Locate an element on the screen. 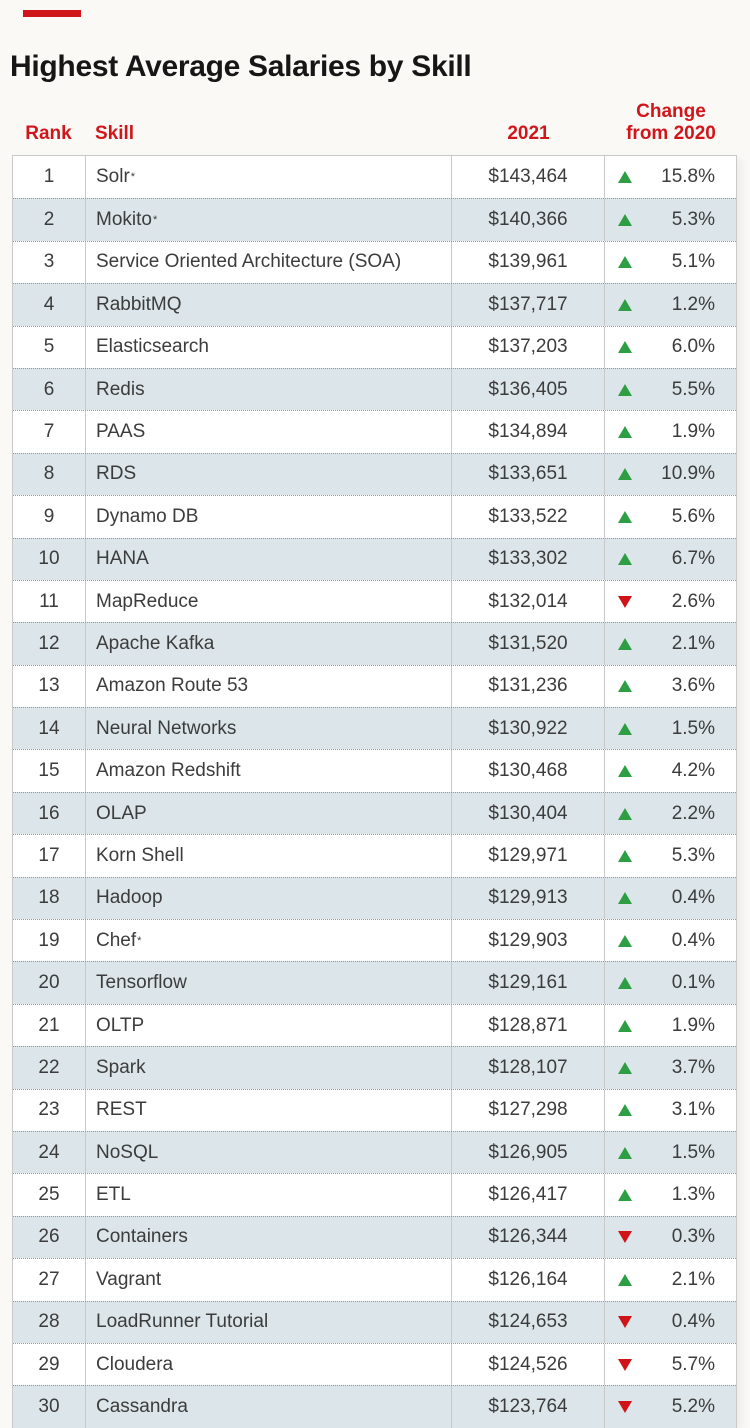 This screenshot has height=1428, width=750. change-cell: 0.3% is located at coordinates (670, 1237).